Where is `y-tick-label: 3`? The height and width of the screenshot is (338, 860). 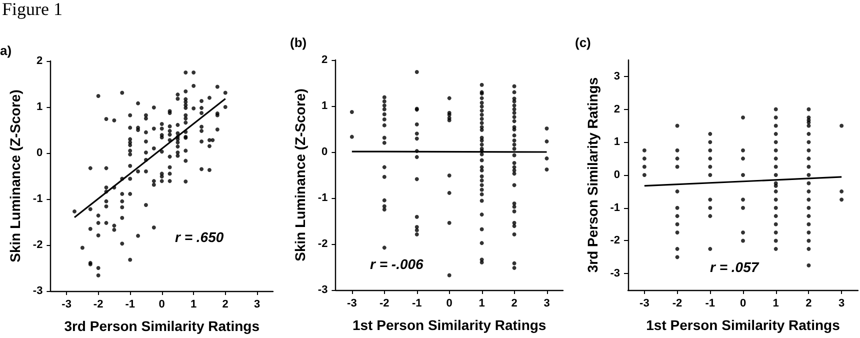
y-tick-label: 3 is located at coordinates (617, 76).